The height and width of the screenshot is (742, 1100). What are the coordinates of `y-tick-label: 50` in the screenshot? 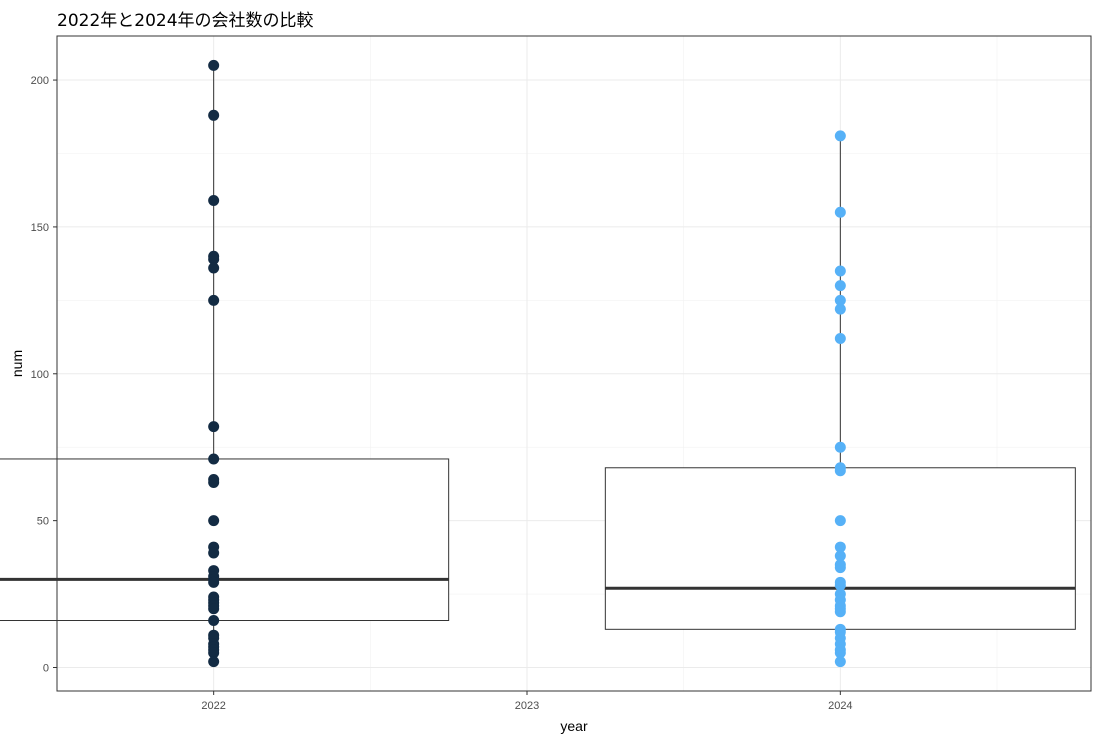 It's located at (43, 522).